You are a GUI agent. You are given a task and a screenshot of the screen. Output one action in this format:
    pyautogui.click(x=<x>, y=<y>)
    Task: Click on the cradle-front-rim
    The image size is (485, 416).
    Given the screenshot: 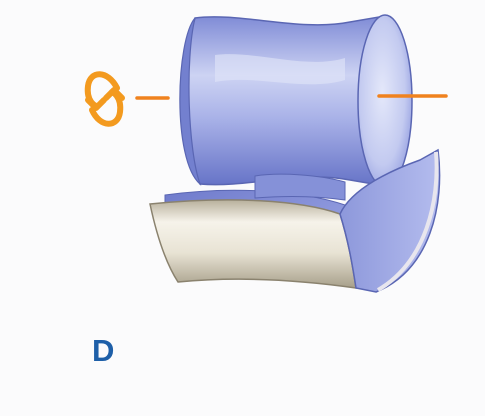 What is the action you would take?
    pyautogui.click(x=407, y=221)
    